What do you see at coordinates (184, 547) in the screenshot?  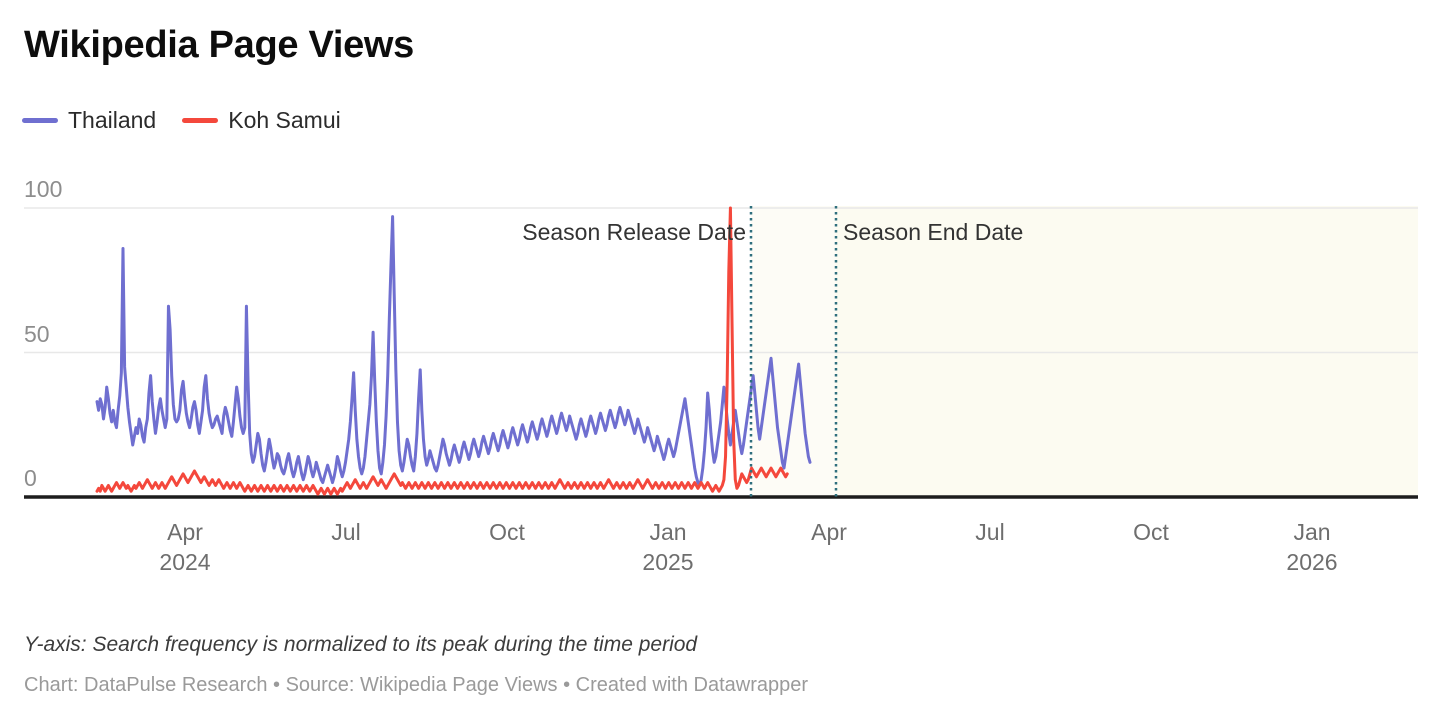 I see `x-axis-tick: Apr 2024` at bounding box center [184, 547].